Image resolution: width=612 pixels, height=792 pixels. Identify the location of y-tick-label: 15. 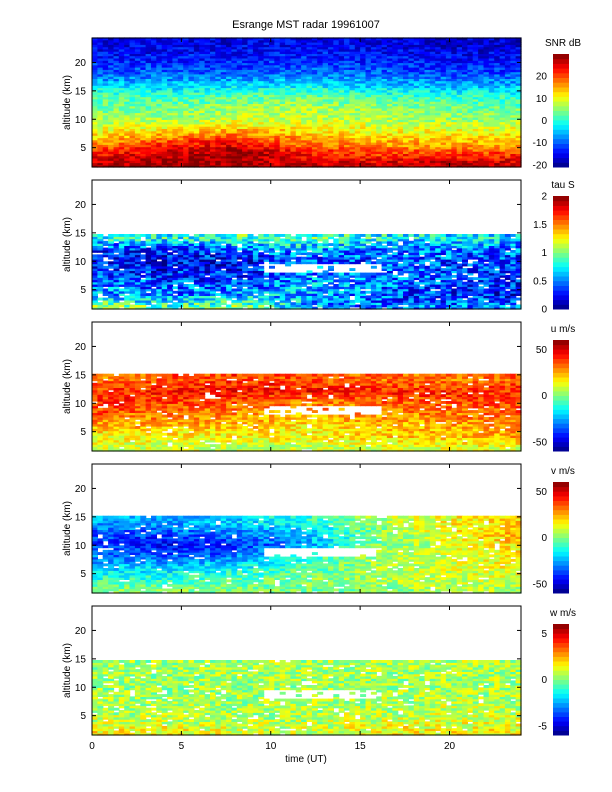
(81, 91).